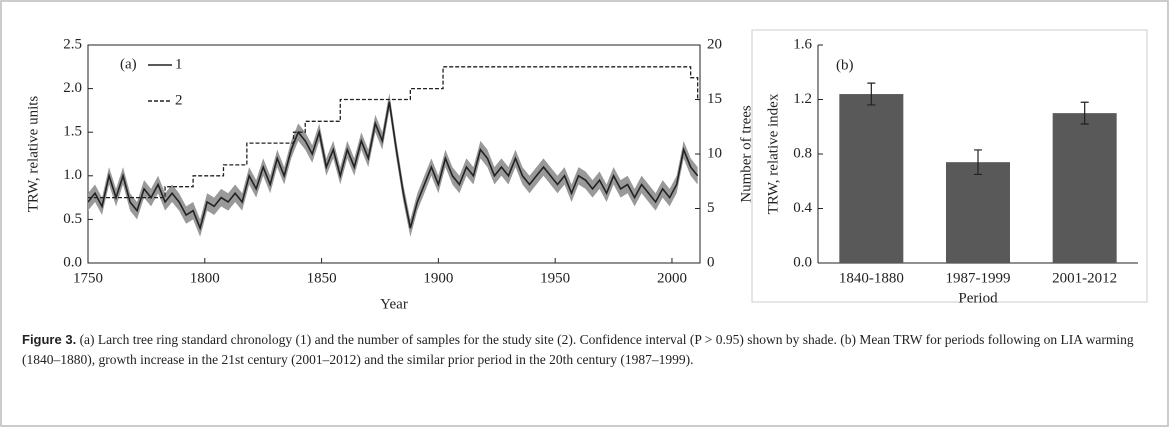 Image resolution: width=1170 pixels, height=428 pixels. What do you see at coordinates (711, 262) in the screenshot?
I see `y-tick-label: 0` at bounding box center [711, 262].